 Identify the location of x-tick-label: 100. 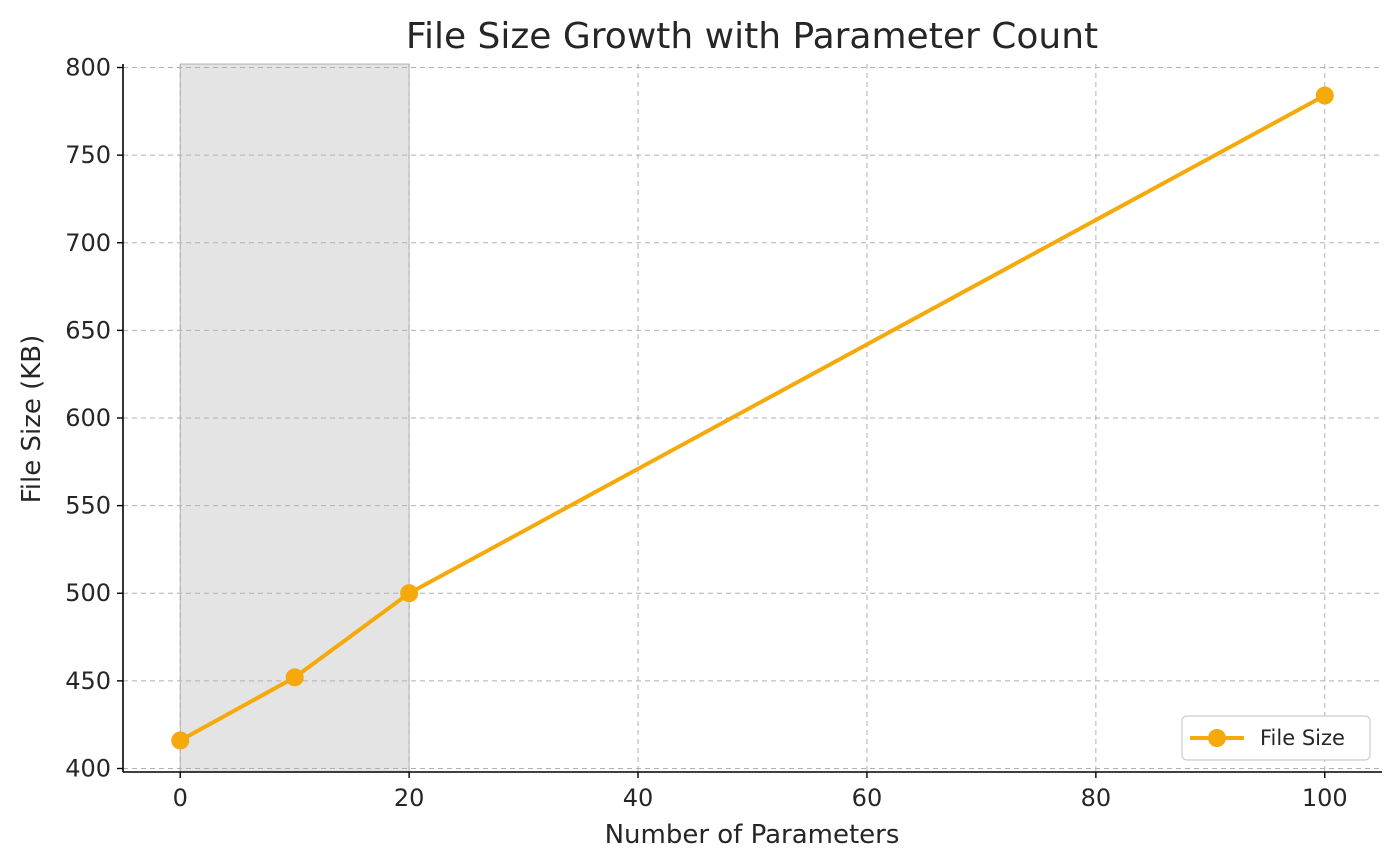
(1325, 798).